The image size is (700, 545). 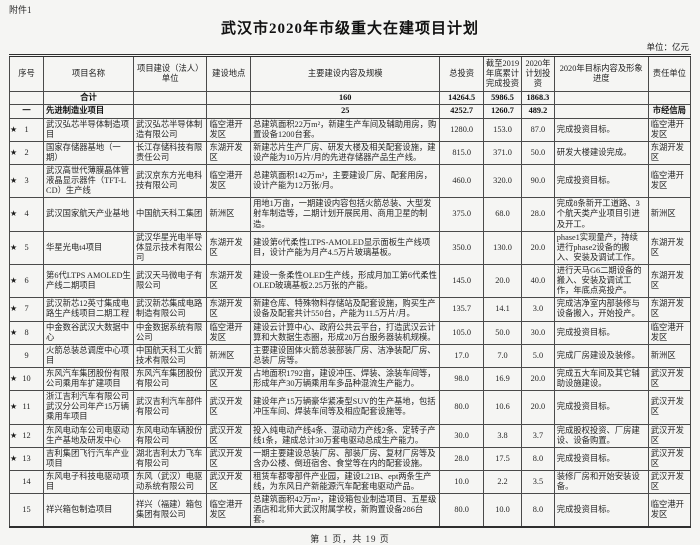 I want to click on target-2020: 进行天马G6二期设备的搬入、安装及调试工作，年底点亮投产。, so click(x=601, y=281).